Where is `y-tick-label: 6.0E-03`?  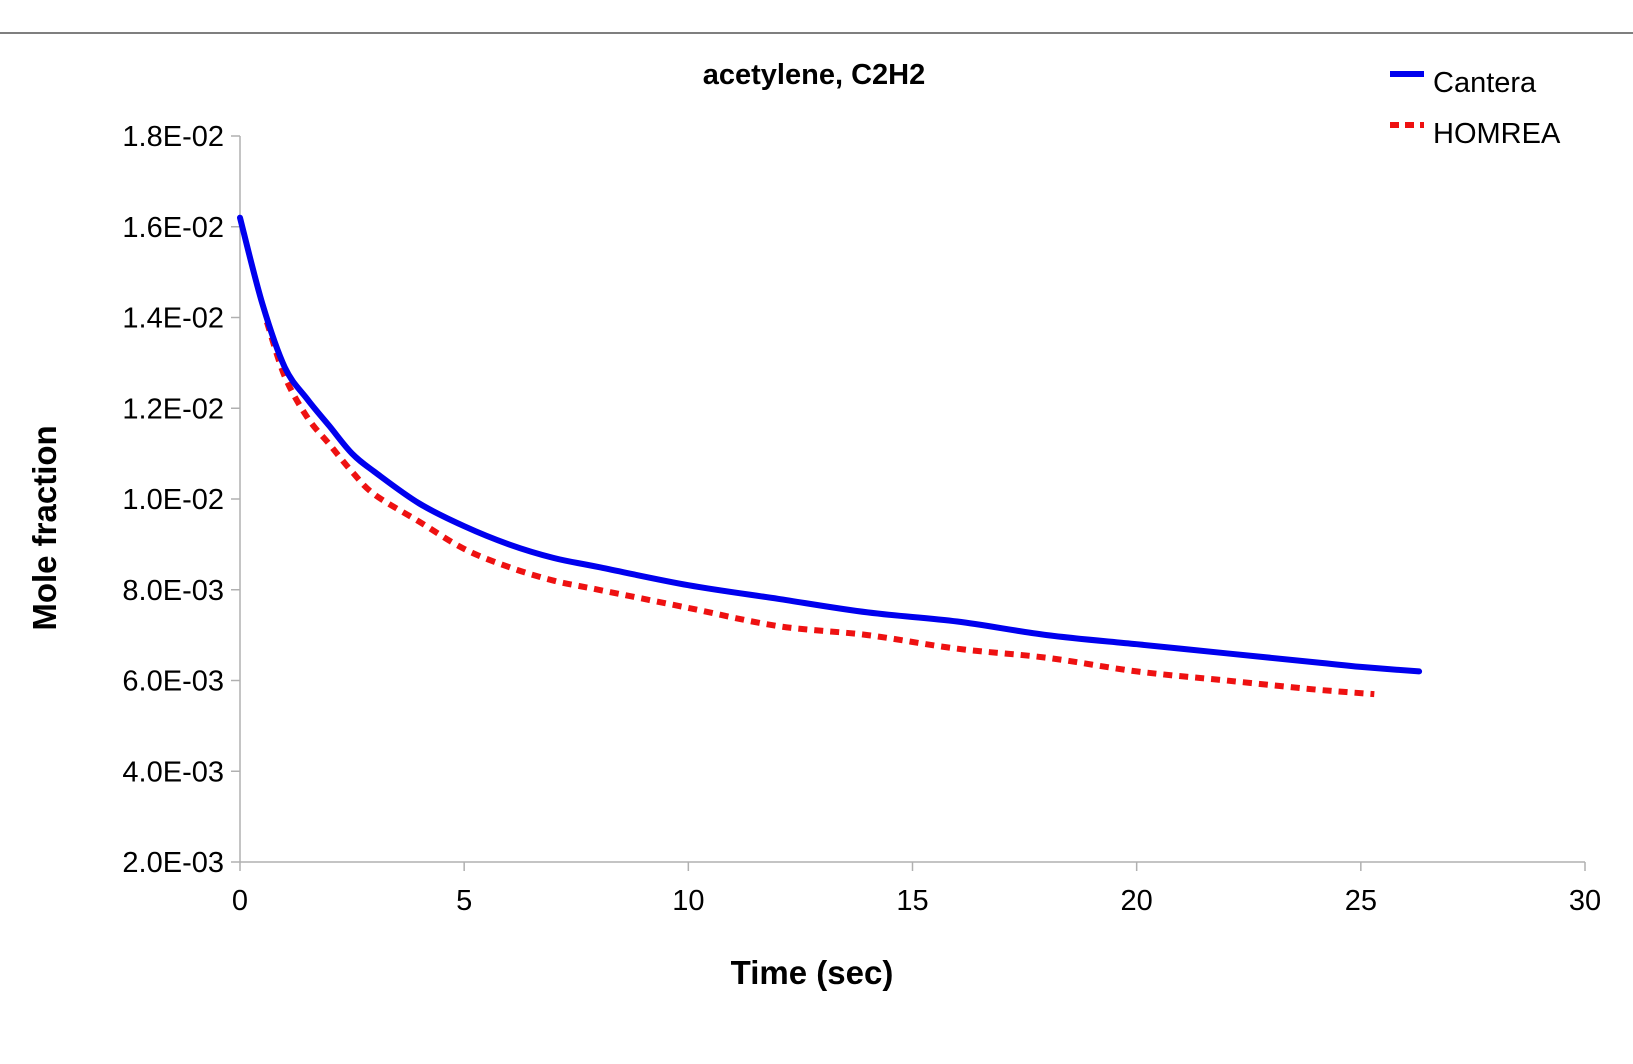 y-tick-label: 6.0E-03 is located at coordinates (173, 682).